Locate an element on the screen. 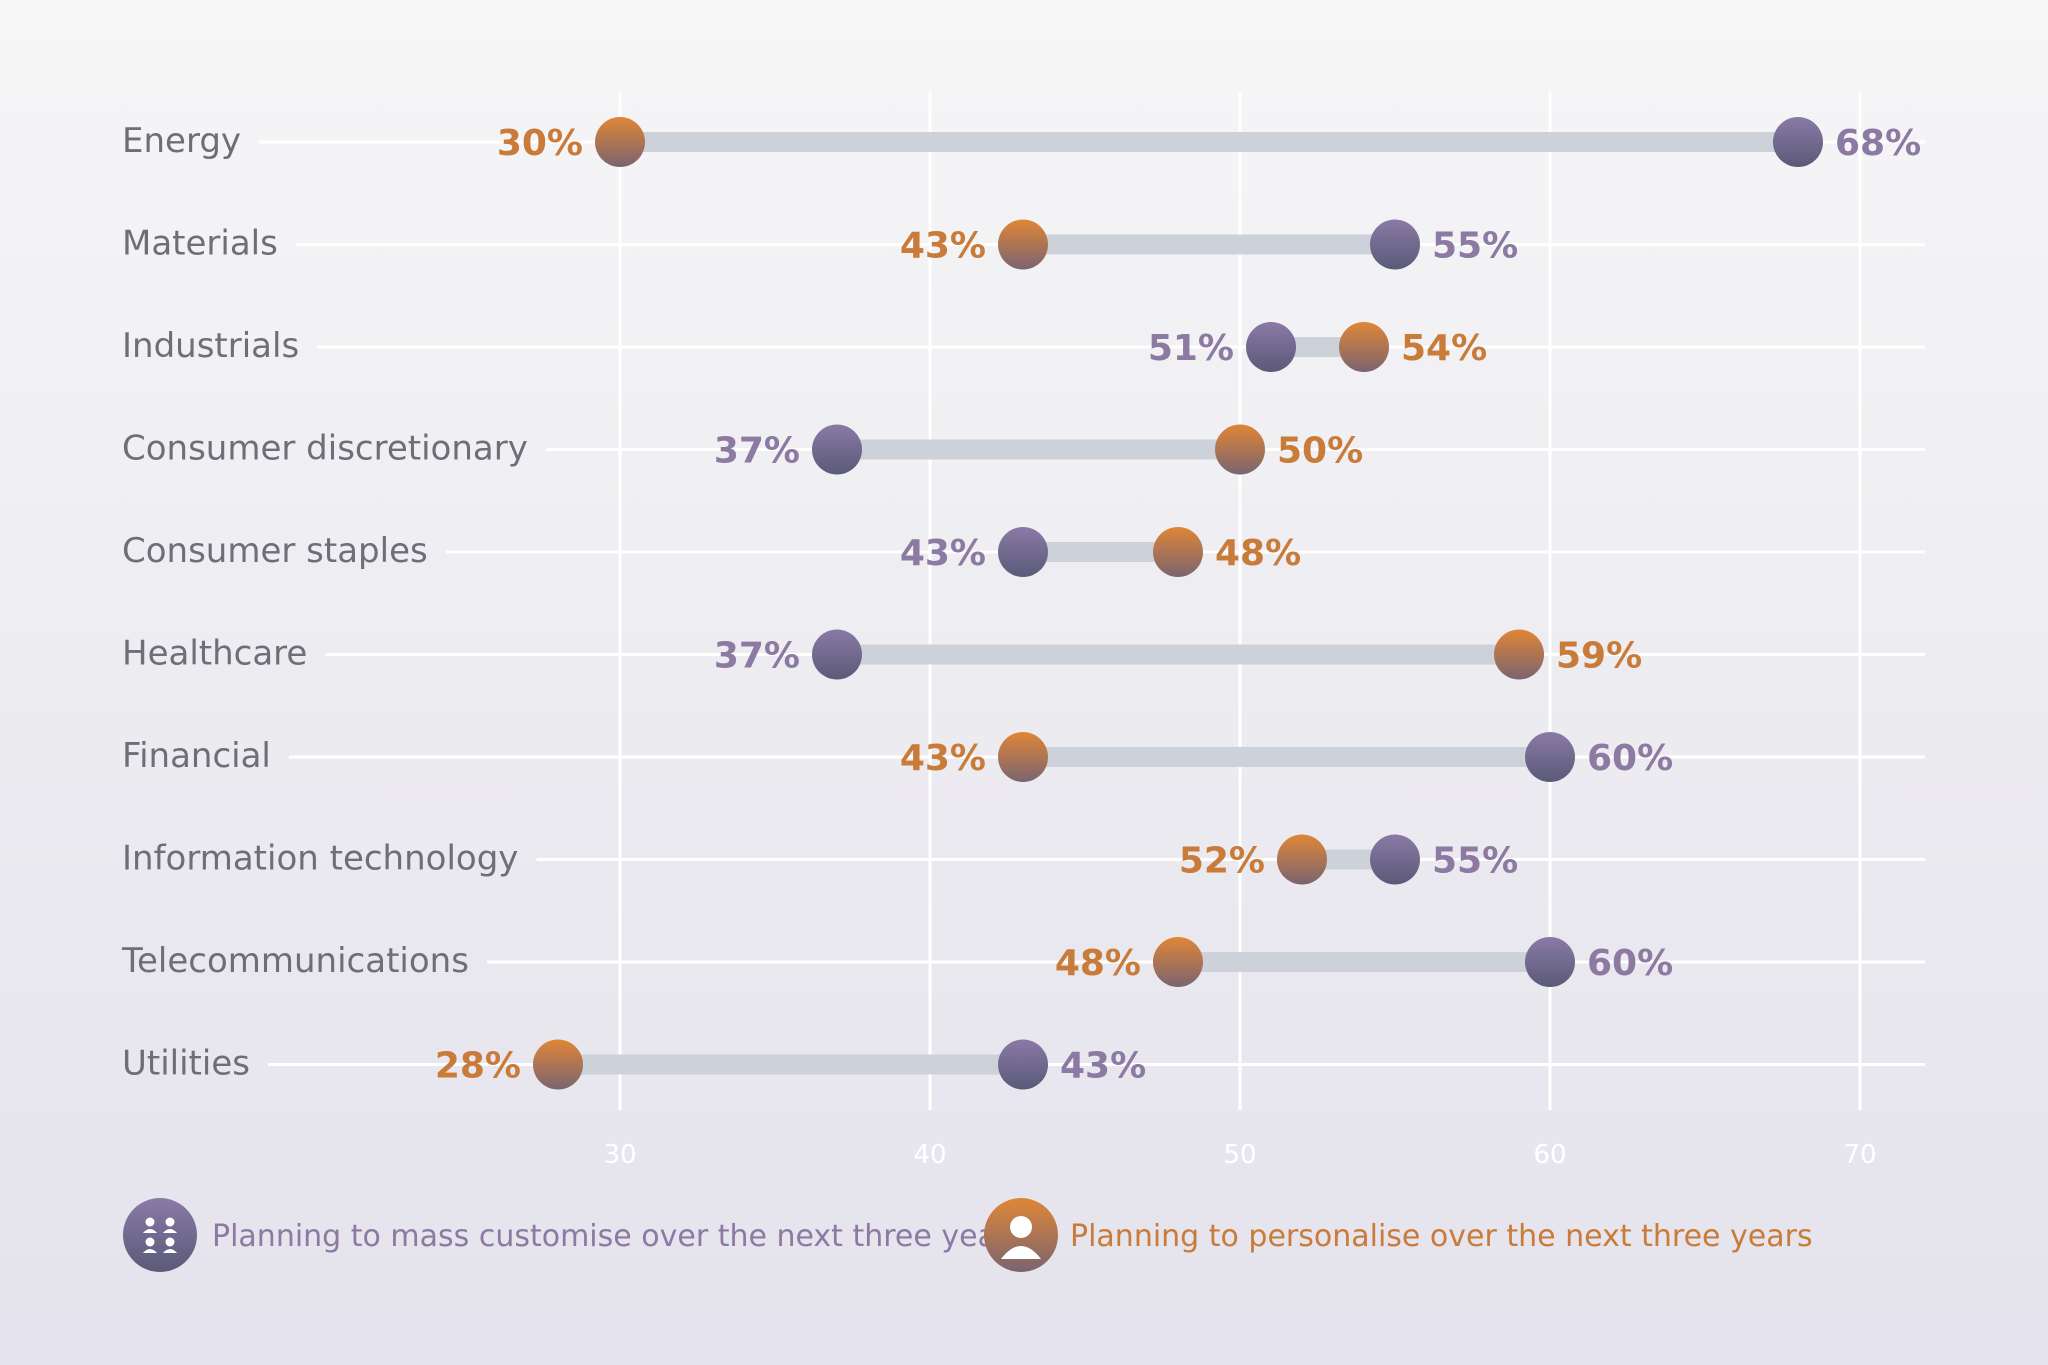 This screenshot has height=1365, width=2048. personalise-value-label: 28% is located at coordinates (478, 1066).